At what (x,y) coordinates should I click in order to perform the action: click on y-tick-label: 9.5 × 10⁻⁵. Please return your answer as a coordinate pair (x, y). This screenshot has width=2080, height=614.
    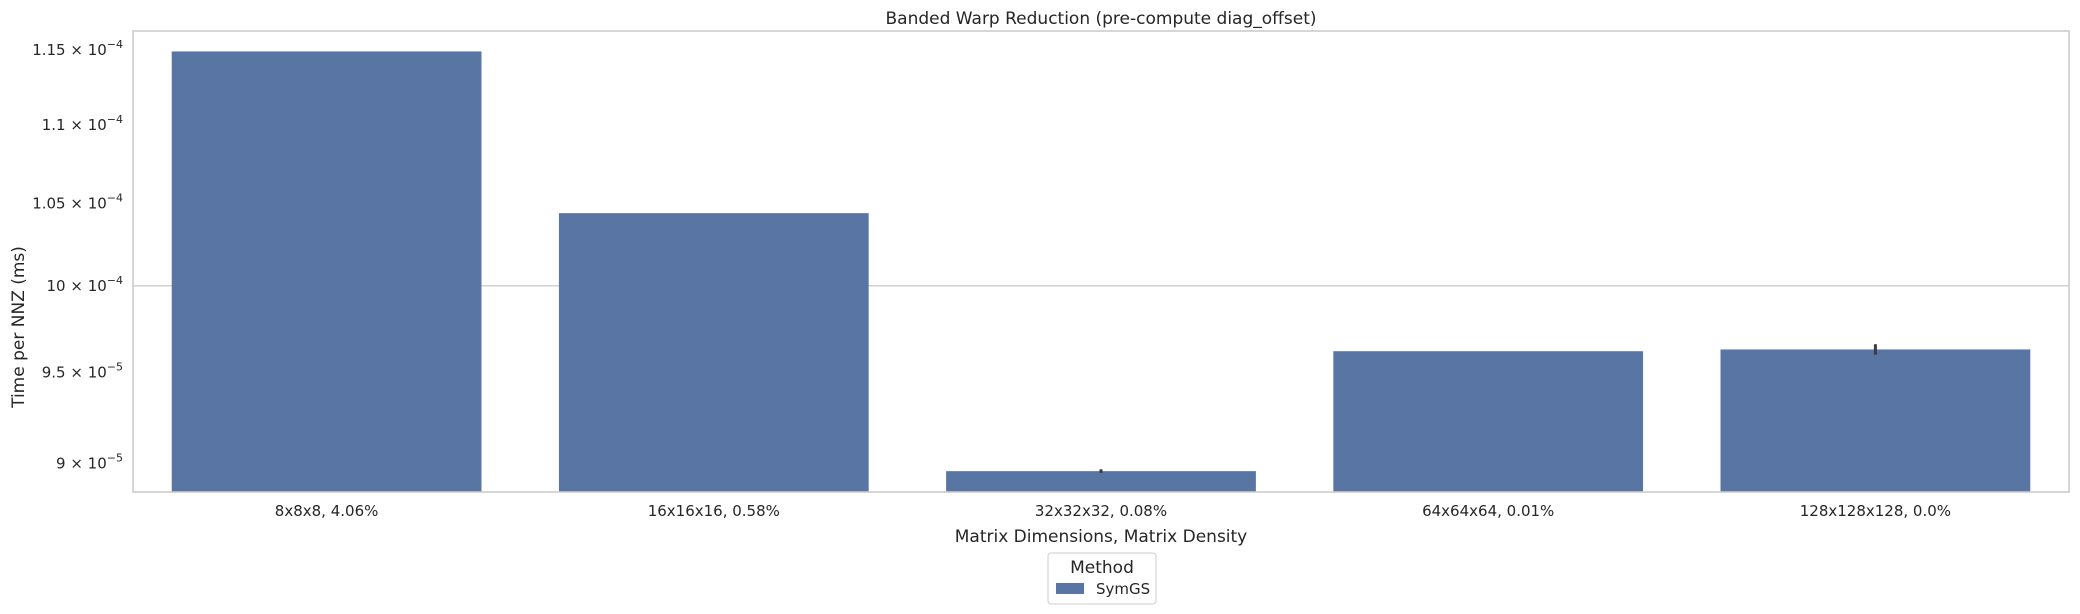
    Looking at the image, I should click on (82, 370).